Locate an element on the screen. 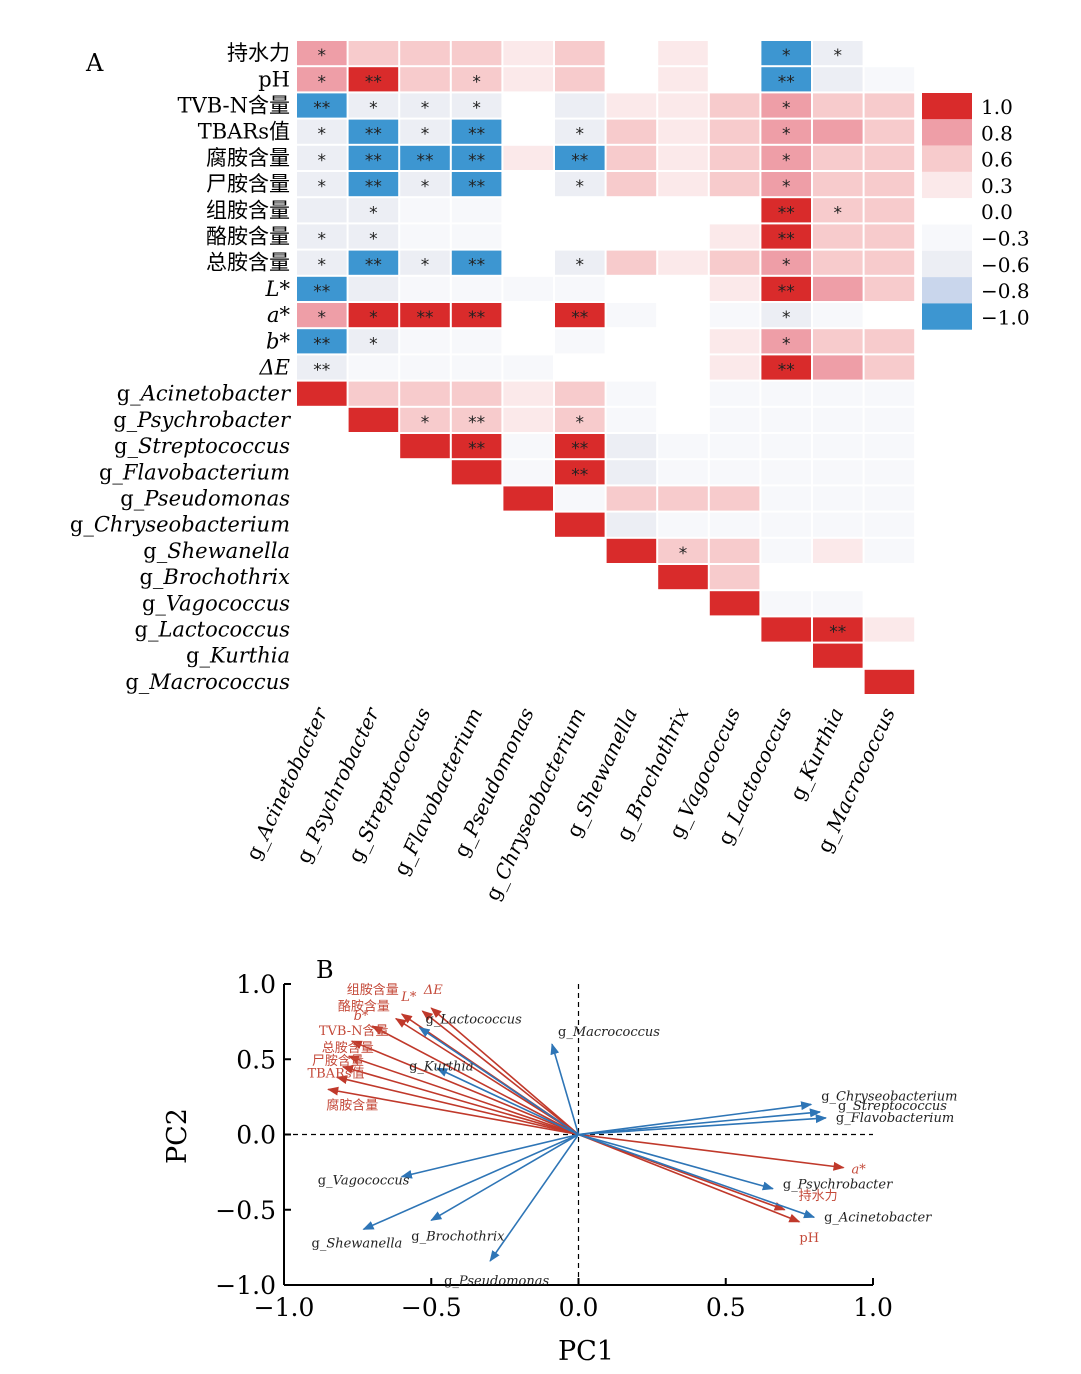 Image resolution: width=1081 pixels, height=1374 pixels. vector-label: g_Streptococcus is located at coordinates (892, 1106).